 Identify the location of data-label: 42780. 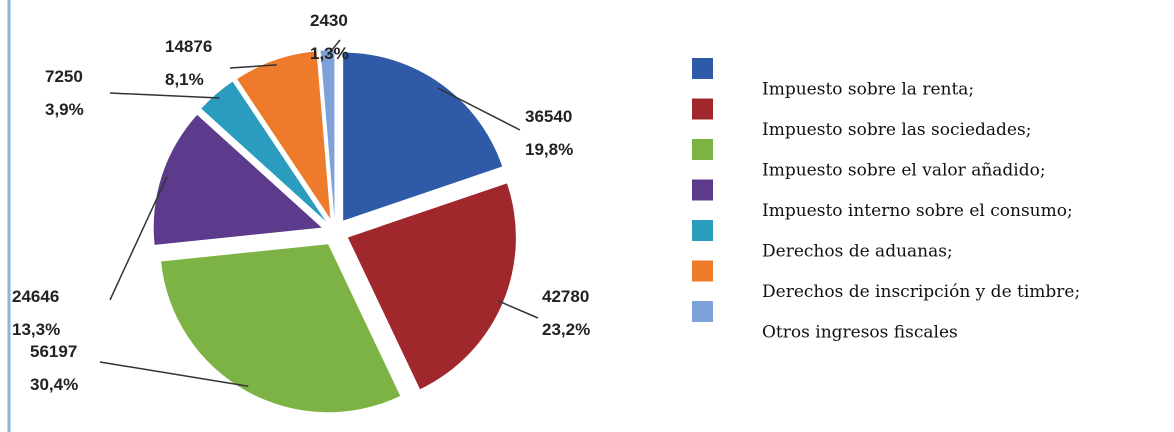
(565, 296).